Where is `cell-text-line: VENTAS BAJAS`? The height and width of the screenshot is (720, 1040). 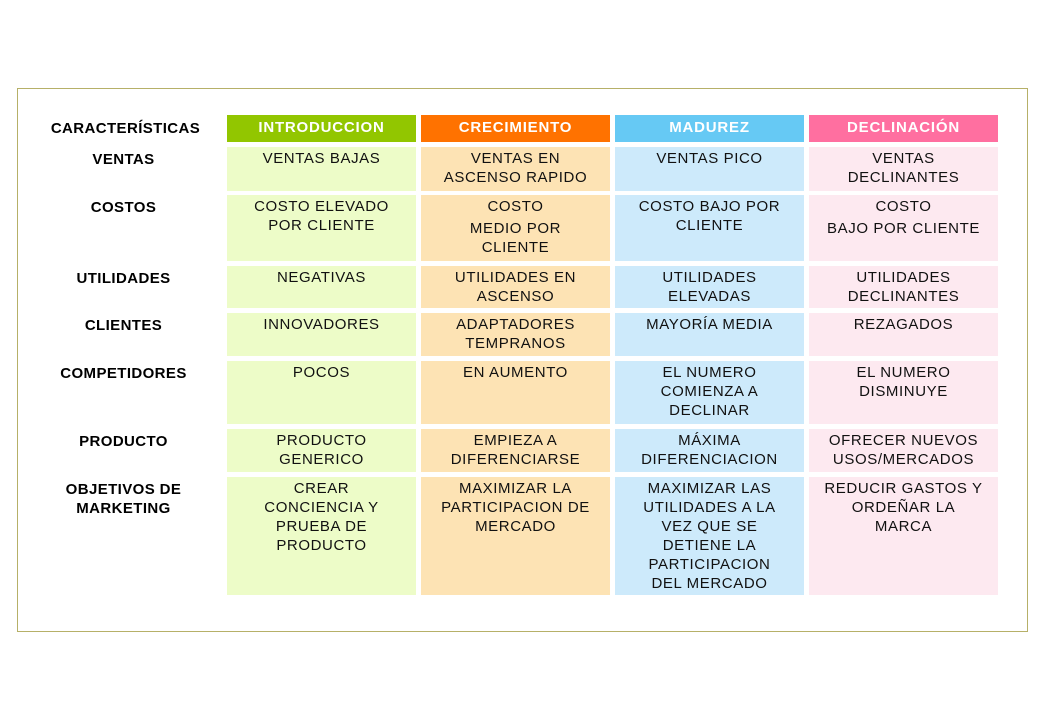 cell-text-line: VENTAS BAJAS is located at coordinates (321, 158).